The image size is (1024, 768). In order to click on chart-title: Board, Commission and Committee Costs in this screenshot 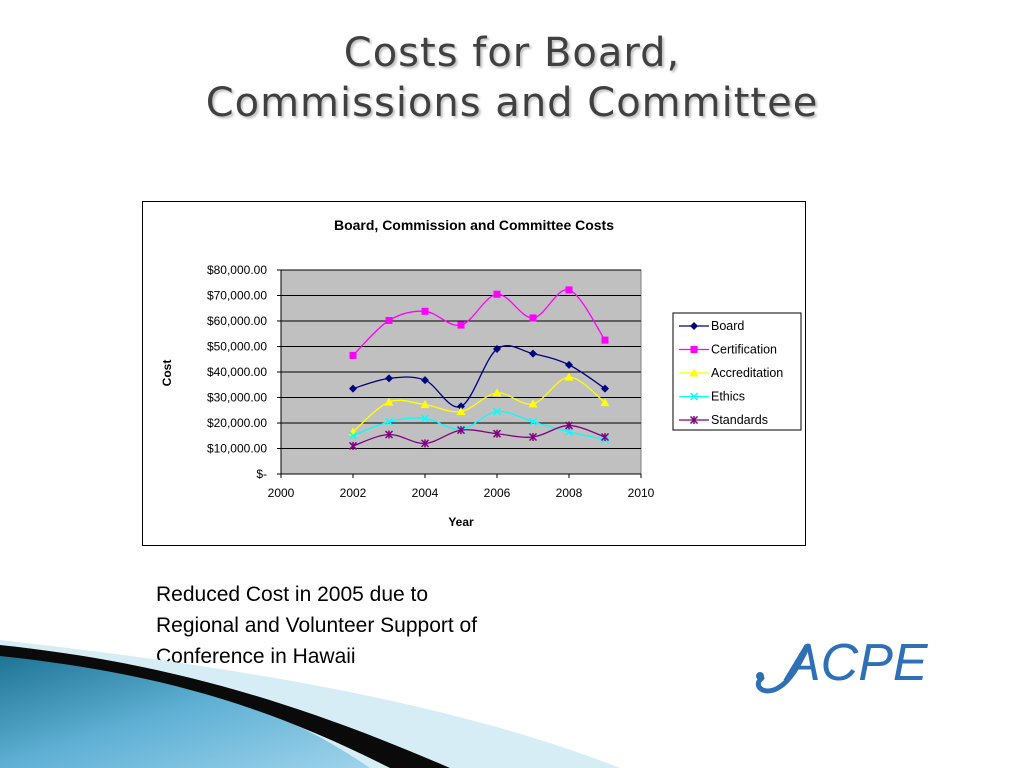, I will do `click(474, 225)`.